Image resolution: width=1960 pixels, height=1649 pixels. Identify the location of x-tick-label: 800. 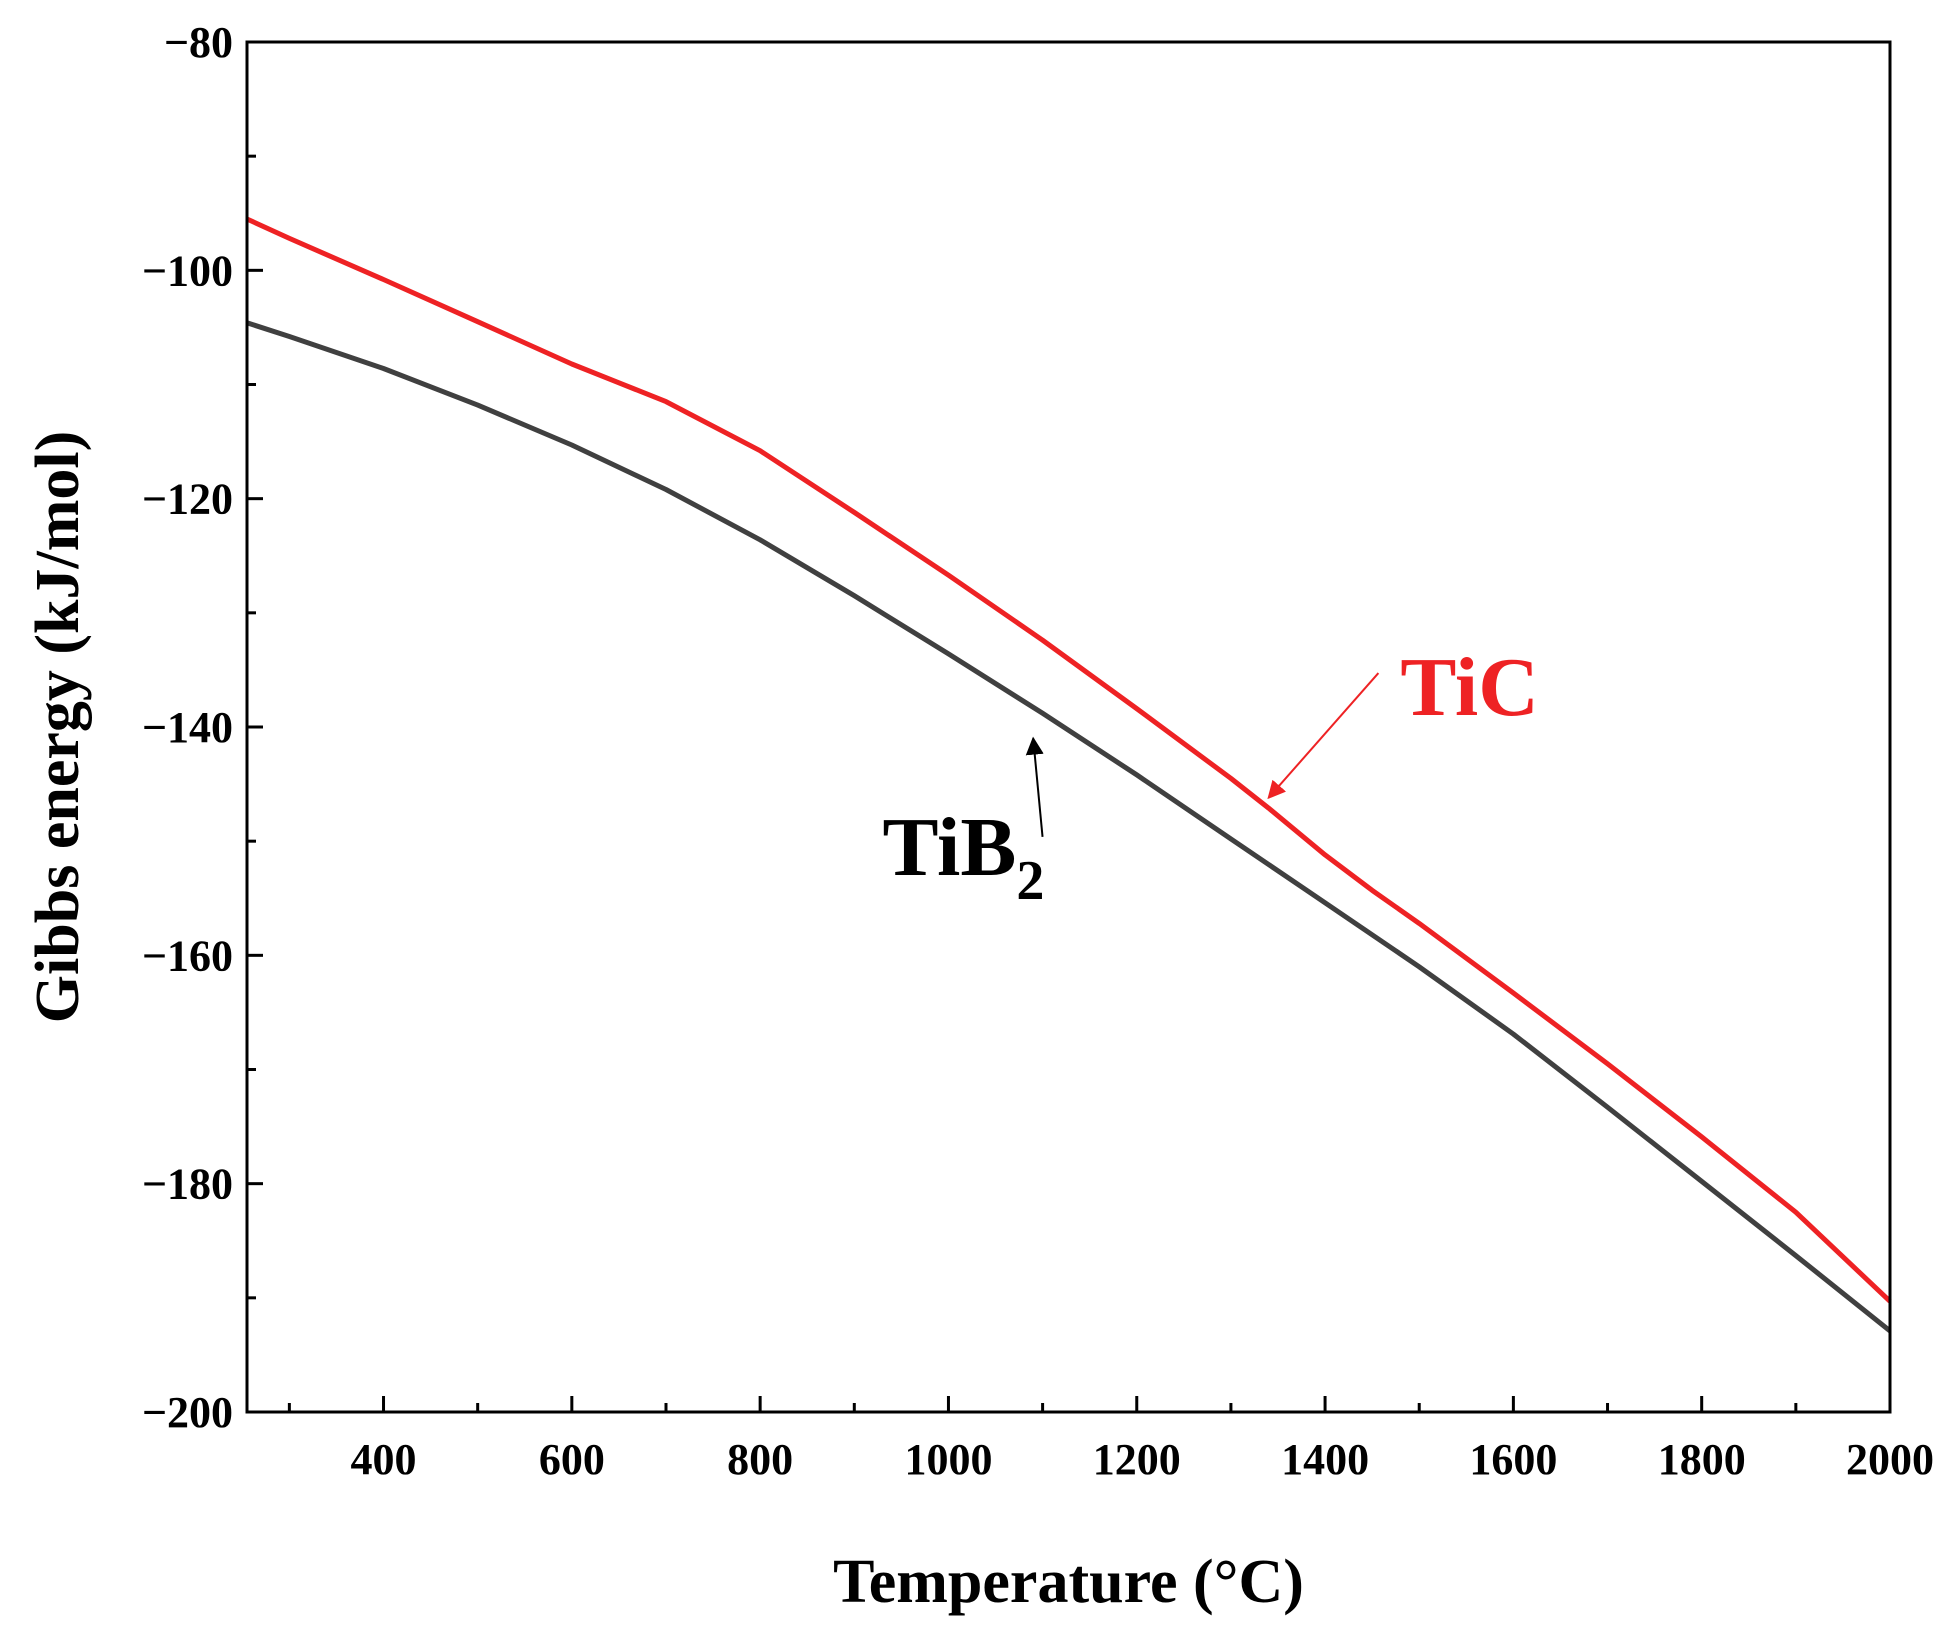
(760, 1459).